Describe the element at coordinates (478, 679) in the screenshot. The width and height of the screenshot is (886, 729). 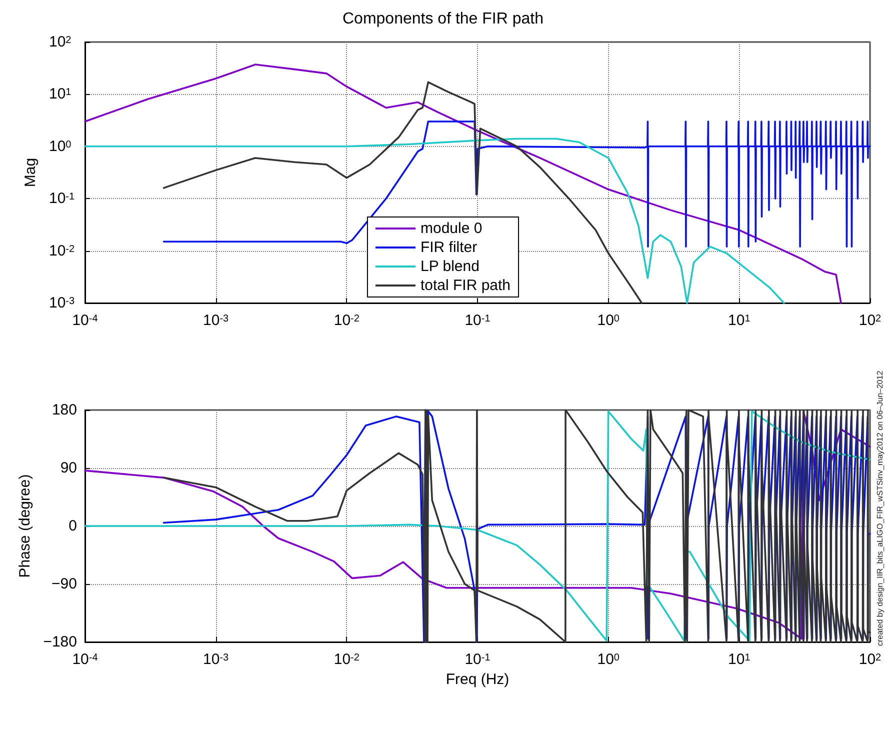
I see `x-axis-title: Freq (Hz)` at that location.